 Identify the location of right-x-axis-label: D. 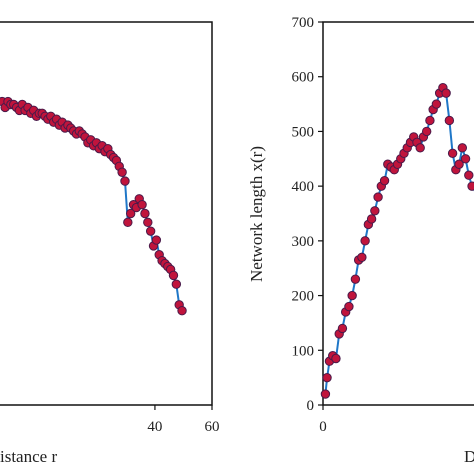
(469, 456).